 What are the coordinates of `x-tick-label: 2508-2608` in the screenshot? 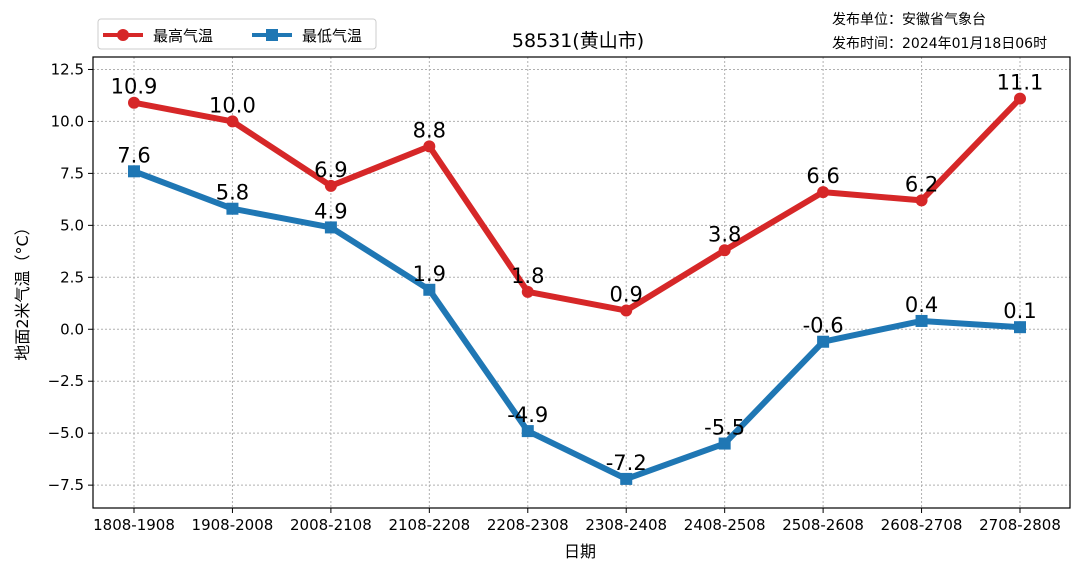 It's located at (823, 525).